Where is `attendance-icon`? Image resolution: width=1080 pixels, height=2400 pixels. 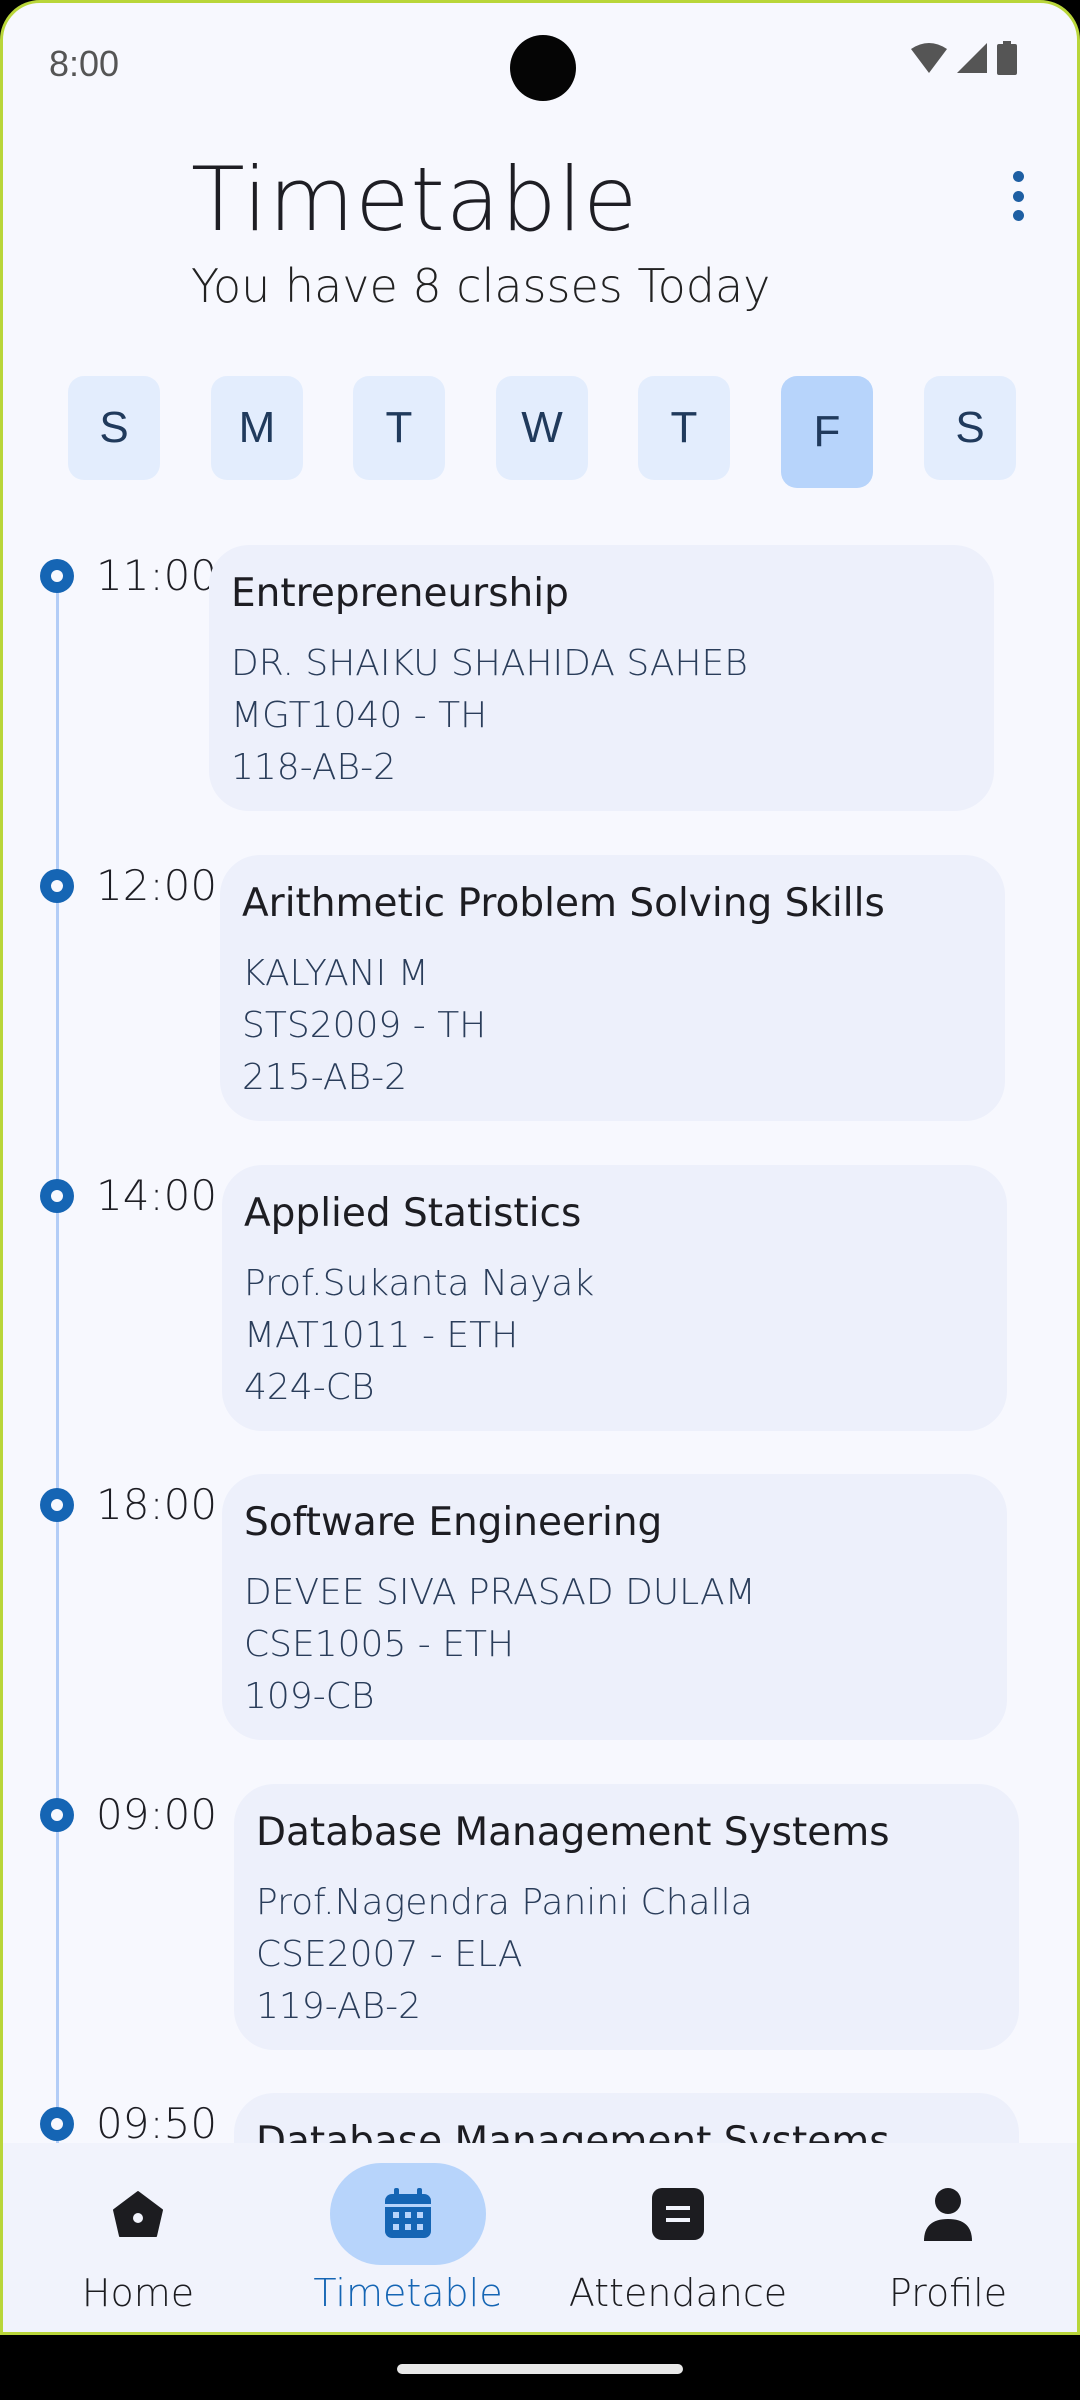
attendance-icon is located at coordinates (678, 2214).